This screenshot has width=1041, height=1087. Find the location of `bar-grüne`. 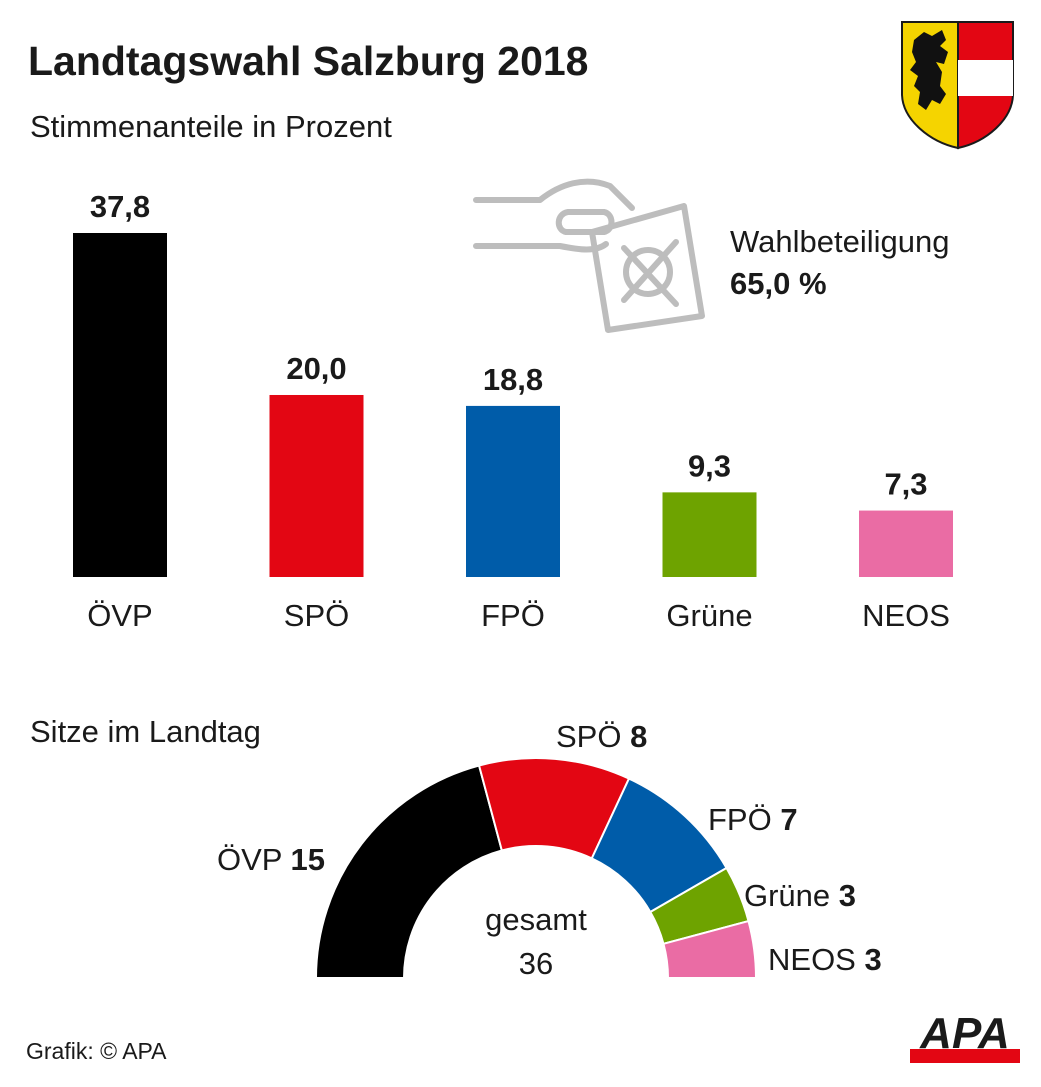

bar-grüne is located at coordinates (709, 534).